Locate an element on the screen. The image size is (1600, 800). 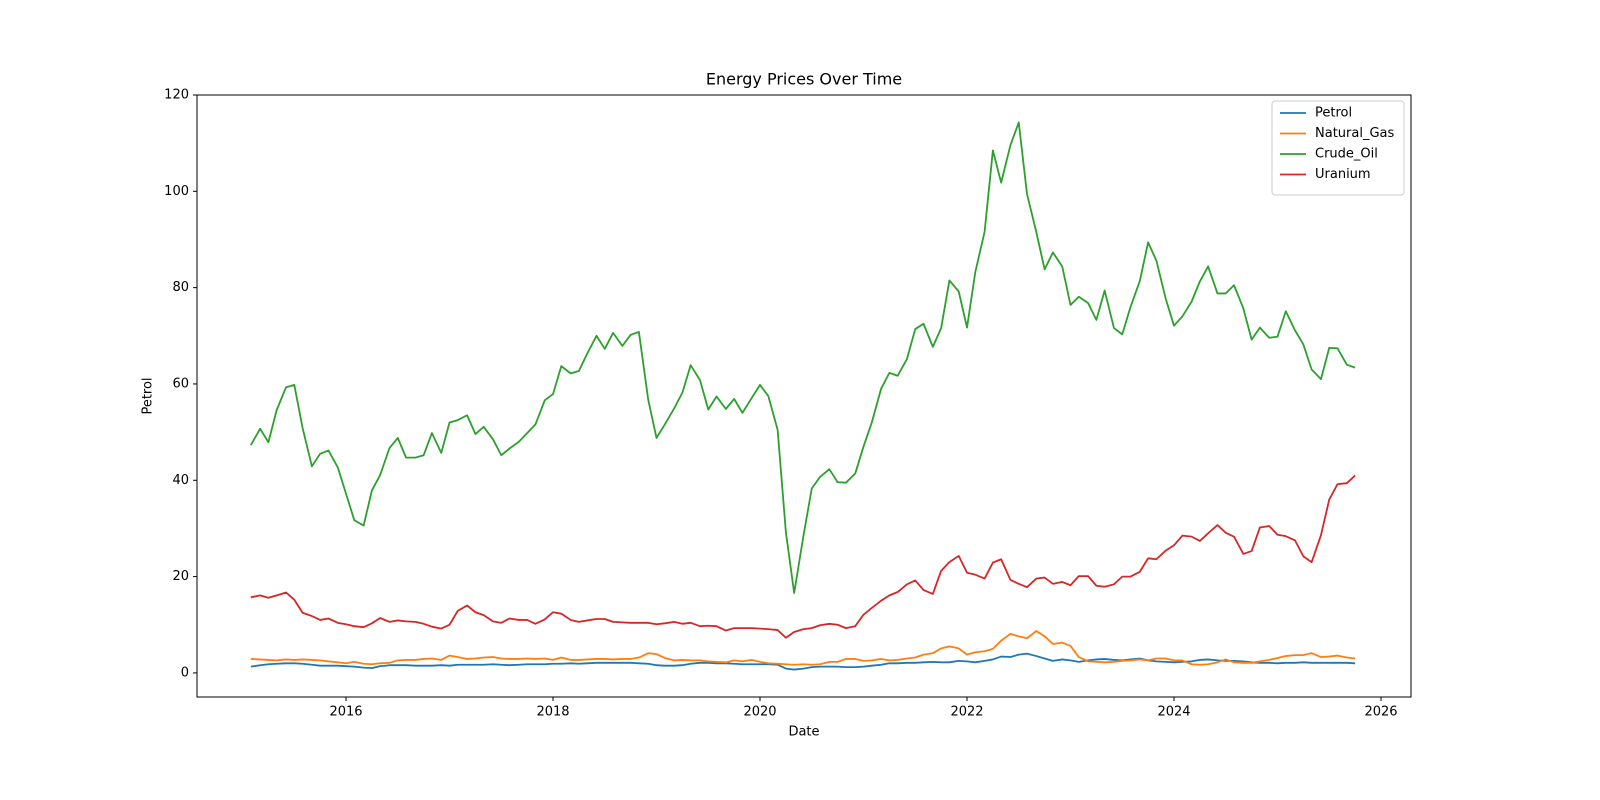
legend-label: Uranium is located at coordinates (1343, 174).